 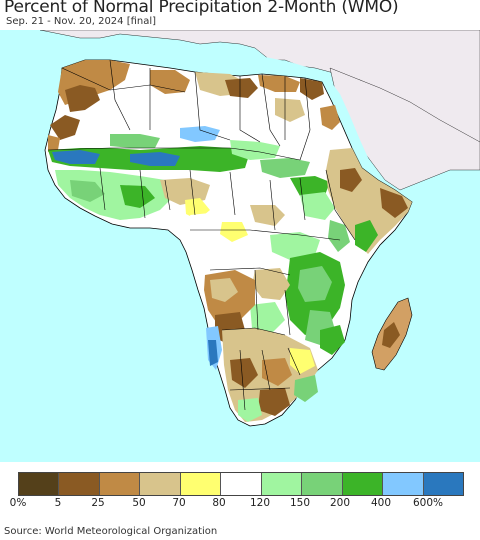 I want to click on mediterranean-sea, so click(x=197, y=59).